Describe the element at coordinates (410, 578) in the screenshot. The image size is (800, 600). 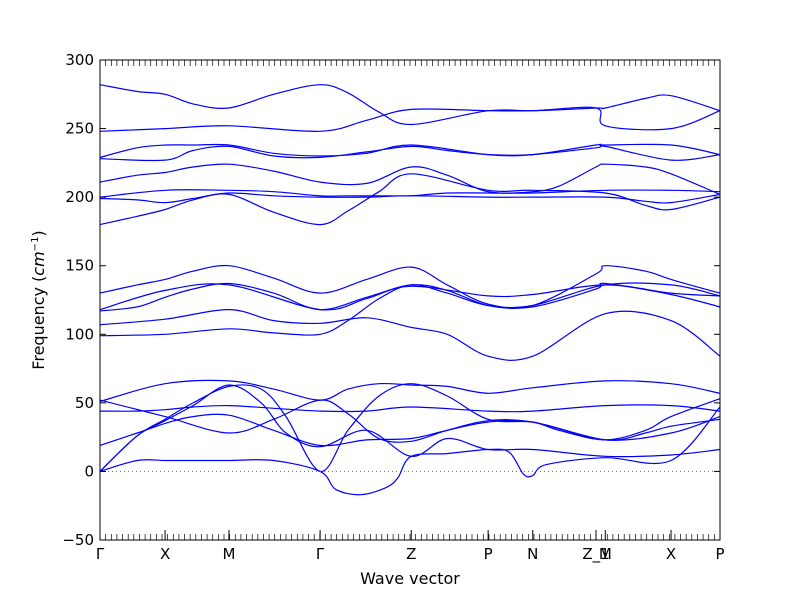
I see `x-axis-label: Wave vector` at that location.